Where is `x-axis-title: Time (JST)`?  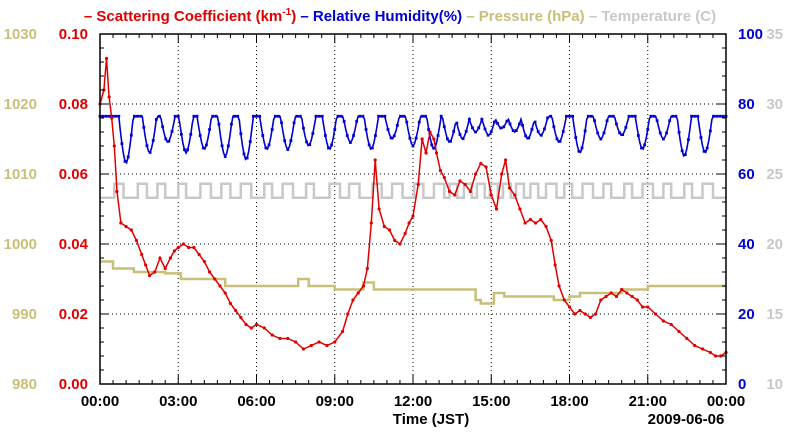 x-axis-title: Time (JST) is located at coordinates (431, 419).